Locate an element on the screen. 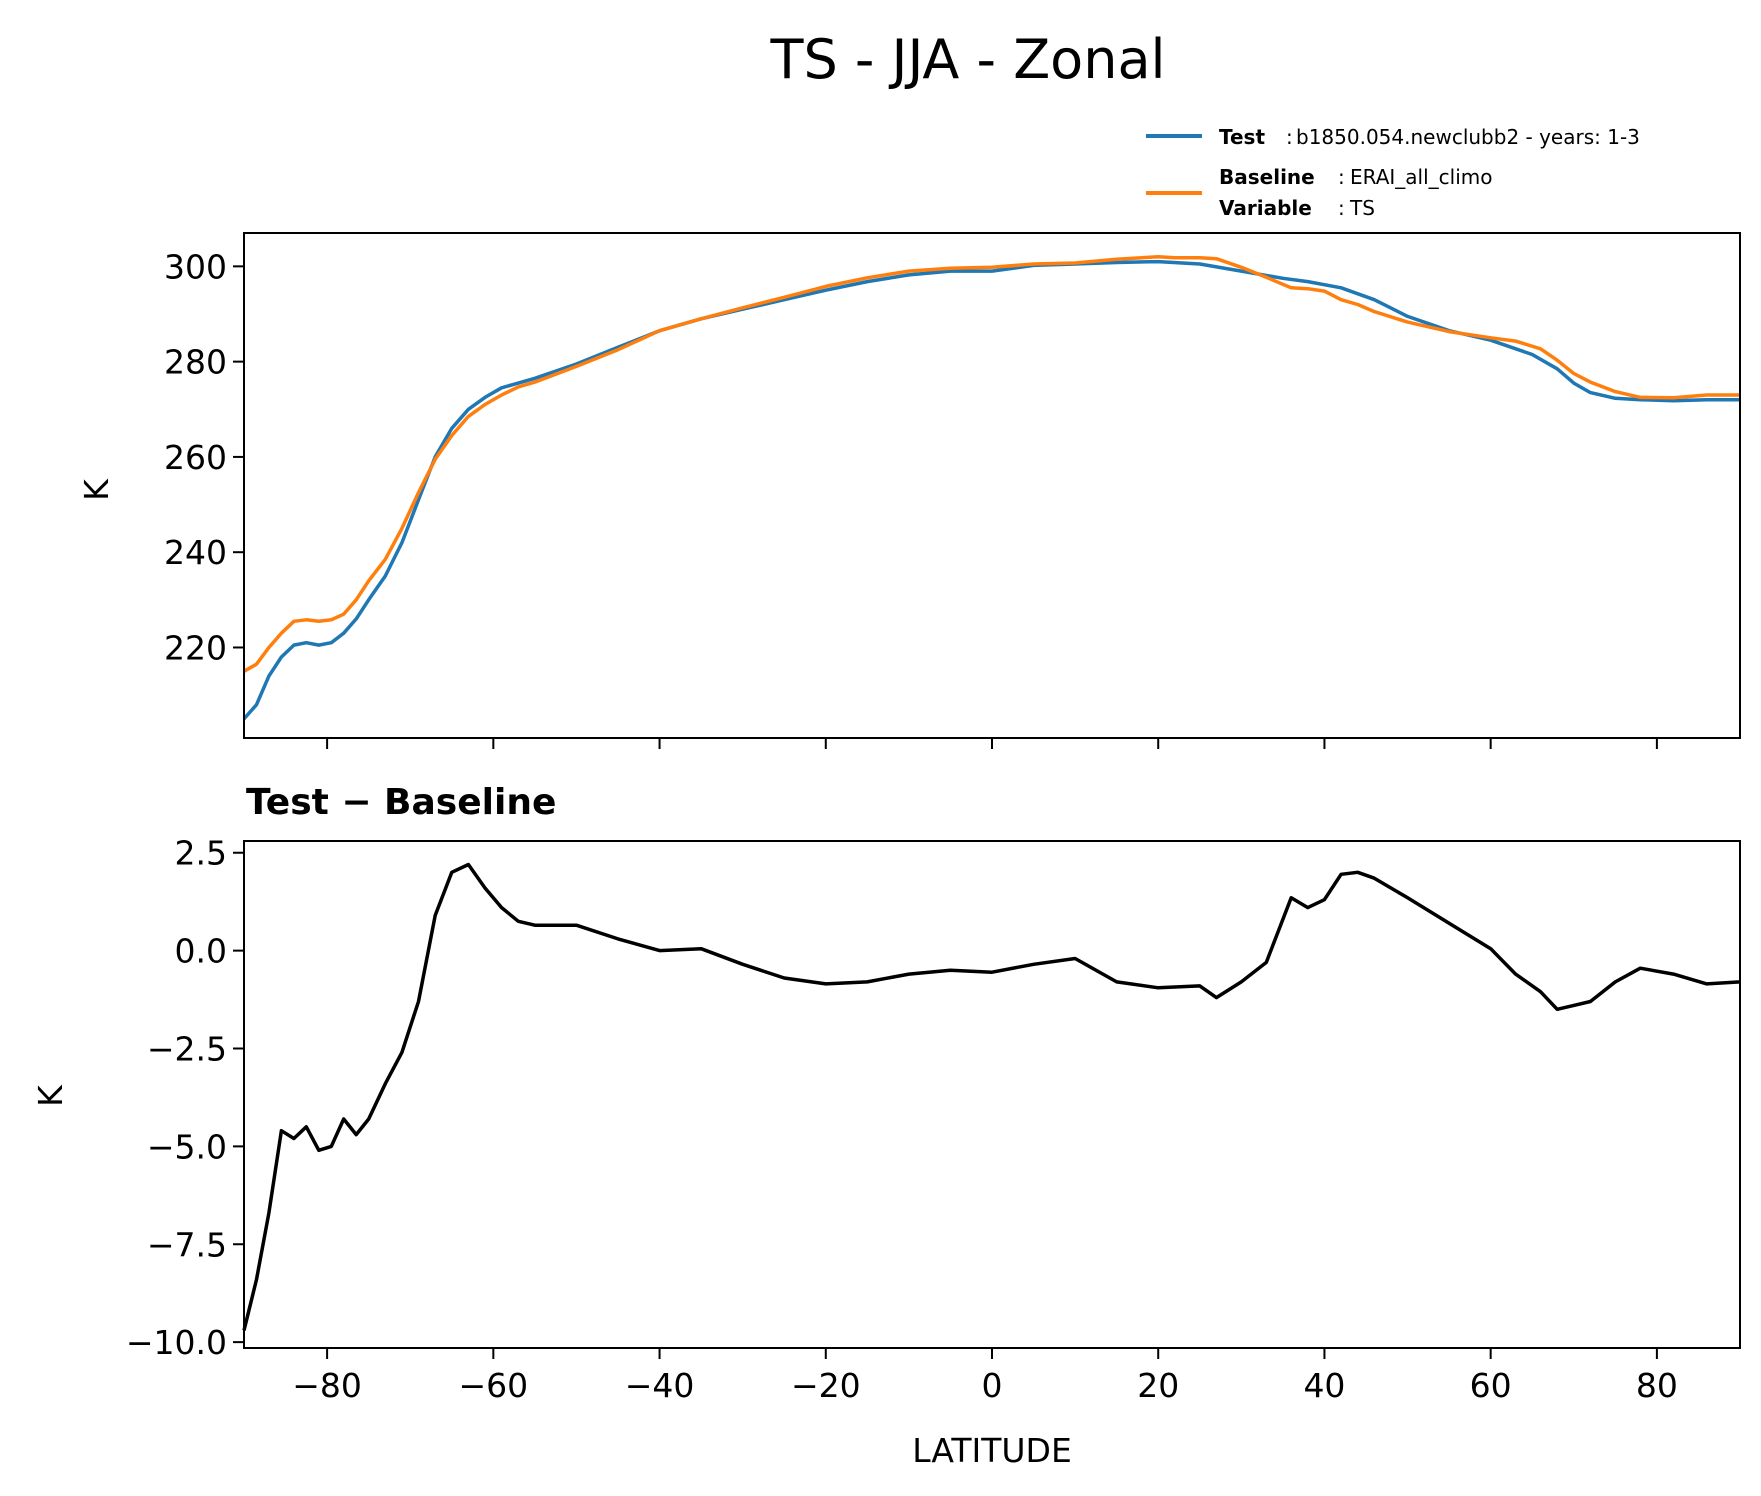  legend-test-value: b1850.054.newclubb2 - years: 1-3 is located at coordinates (1468, 137).